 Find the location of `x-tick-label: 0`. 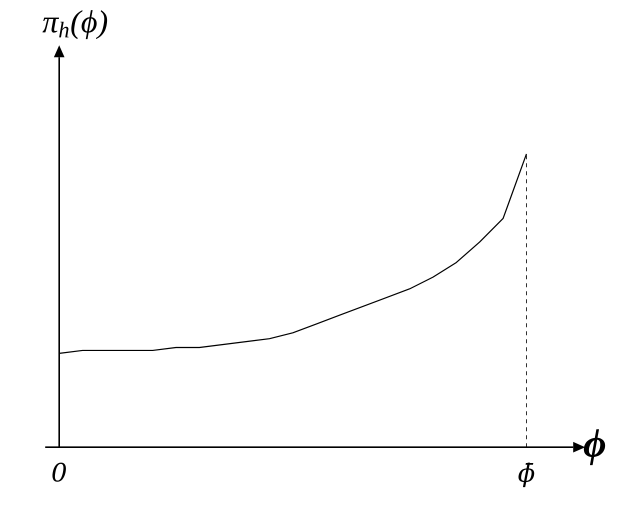

x-tick-label: 0 is located at coordinates (59, 472).